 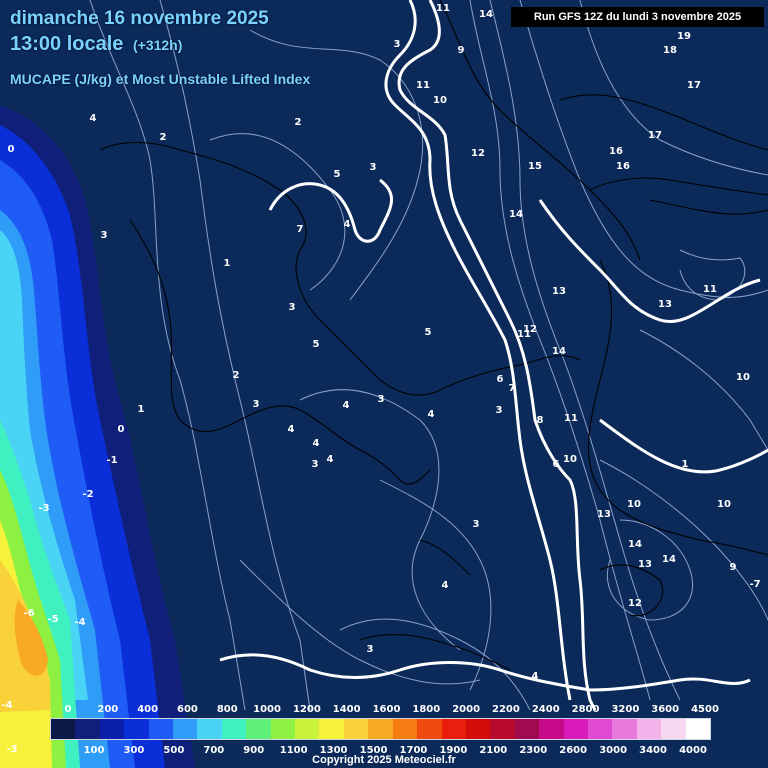 What do you see at coordinates (573, 750) in the screenshot?
I see `legend-bottom-label: 2600` at bounding box center [573, 750].